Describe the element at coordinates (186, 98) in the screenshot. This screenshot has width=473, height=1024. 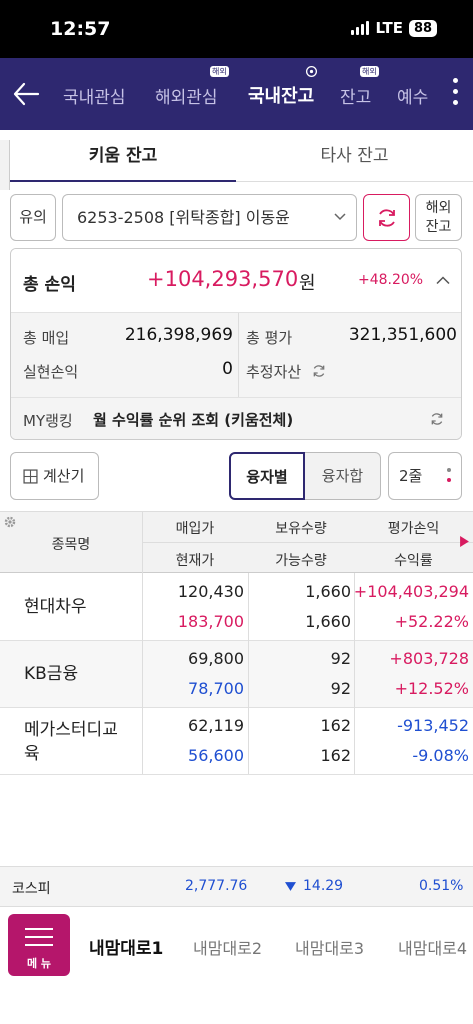
I see `nav-tab-overseas-watch: 해외관심` at that location.